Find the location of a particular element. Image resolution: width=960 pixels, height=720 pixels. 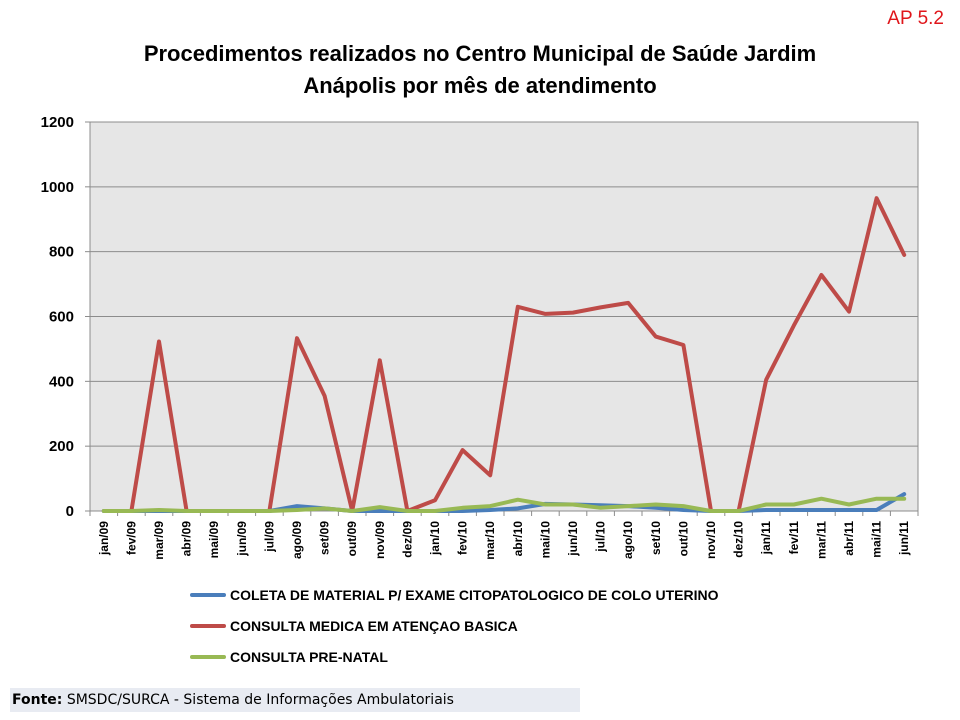

chart-title-line-2: Anápolis por mês de atendimento is located at coordinates (480, 85).